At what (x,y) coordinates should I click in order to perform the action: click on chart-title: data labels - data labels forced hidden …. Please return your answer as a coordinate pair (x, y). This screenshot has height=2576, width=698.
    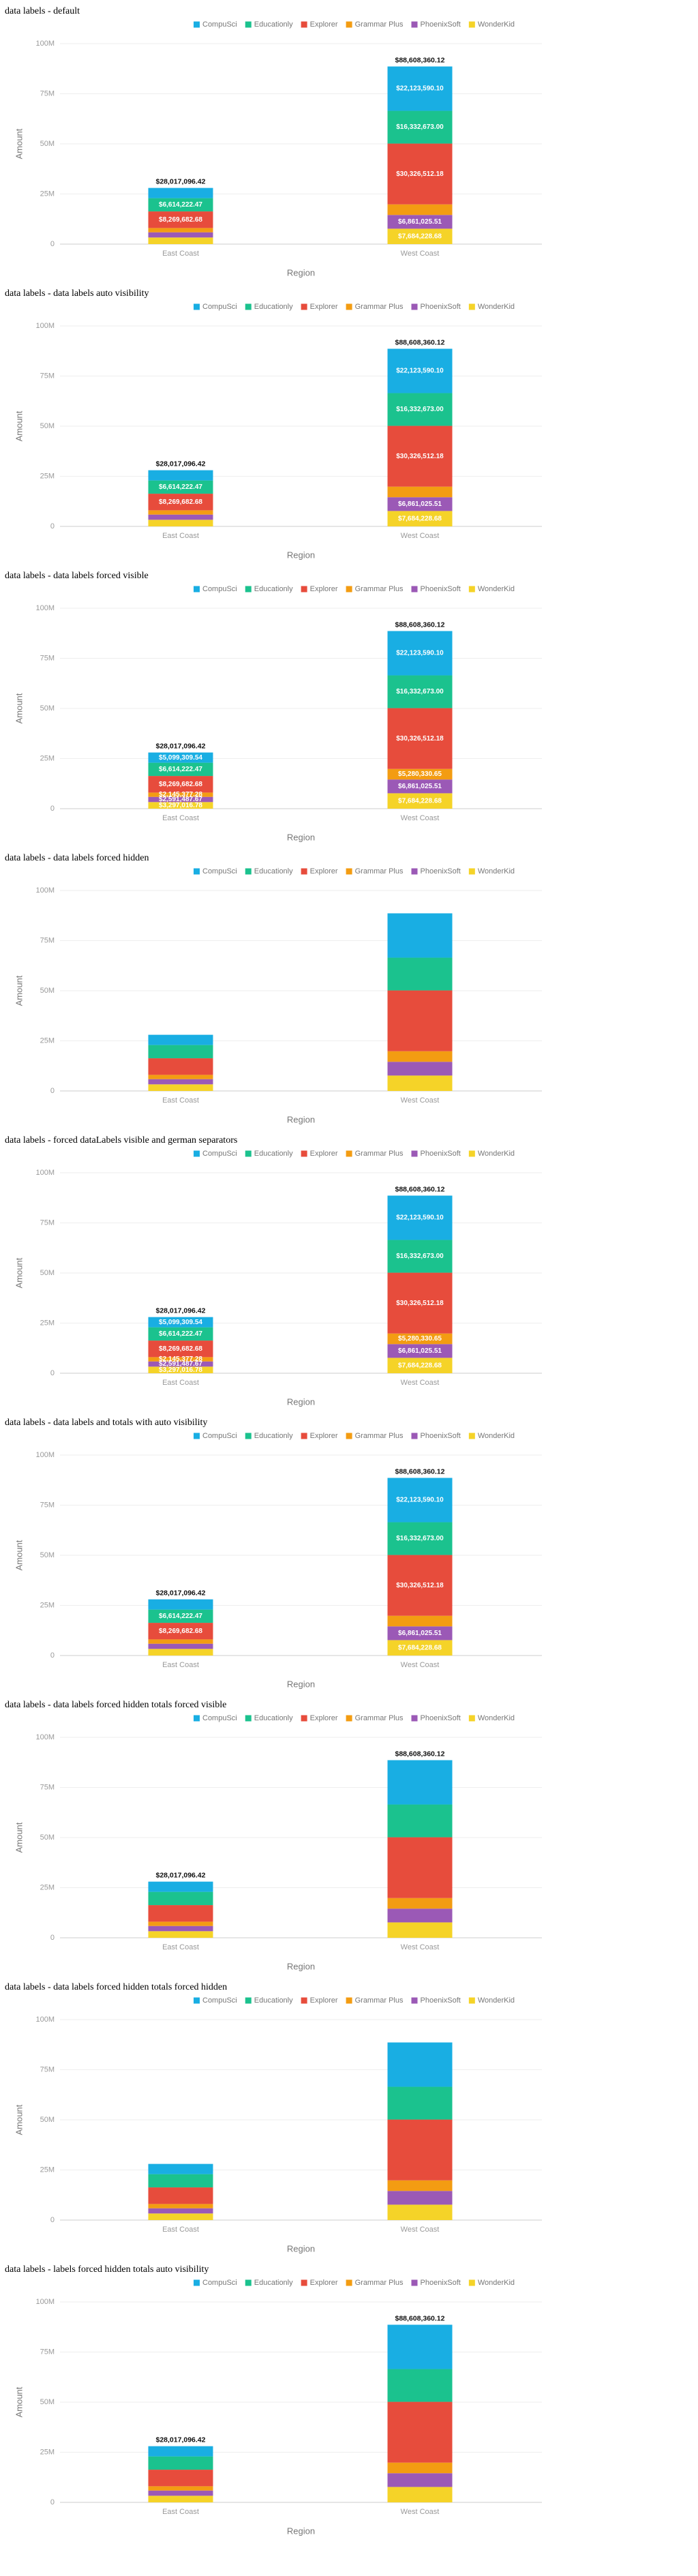
    Looking at the image, I should click on (116, 1987).